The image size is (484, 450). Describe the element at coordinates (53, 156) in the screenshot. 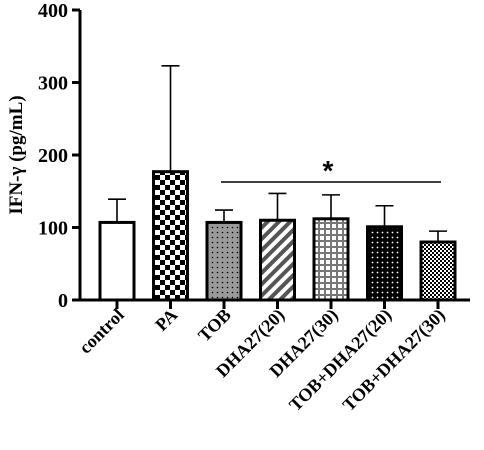

I see `y-tick-label: 200` at that location.